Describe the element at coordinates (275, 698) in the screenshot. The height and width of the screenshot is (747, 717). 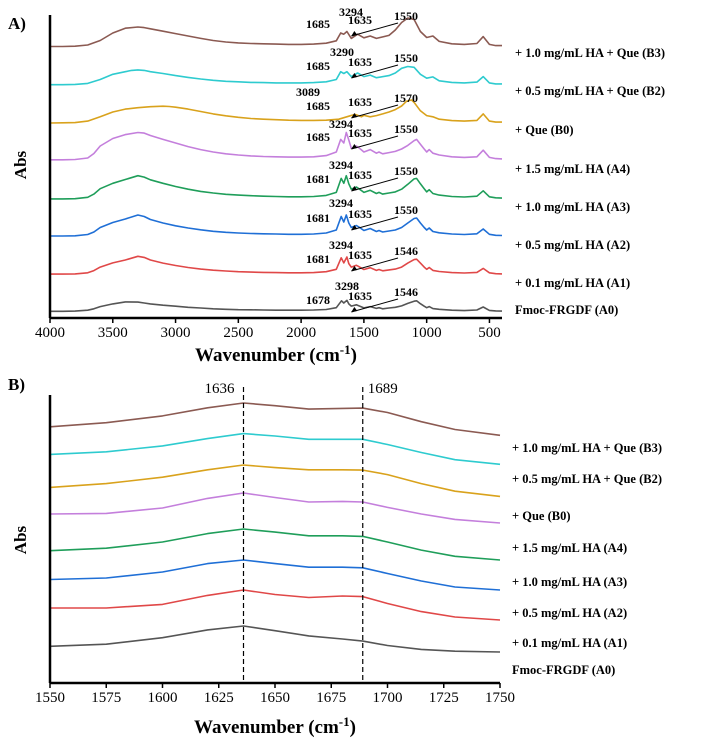
I see `x-tick-label: 1650` at that location.